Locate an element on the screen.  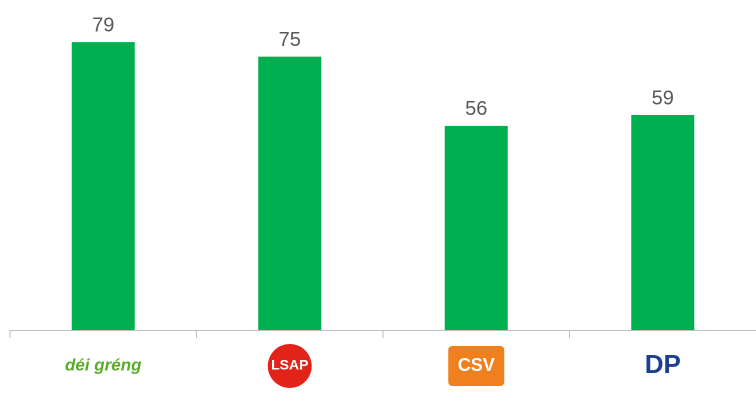
x-tick-label: déi gréng is located at coordinates (103, 364).